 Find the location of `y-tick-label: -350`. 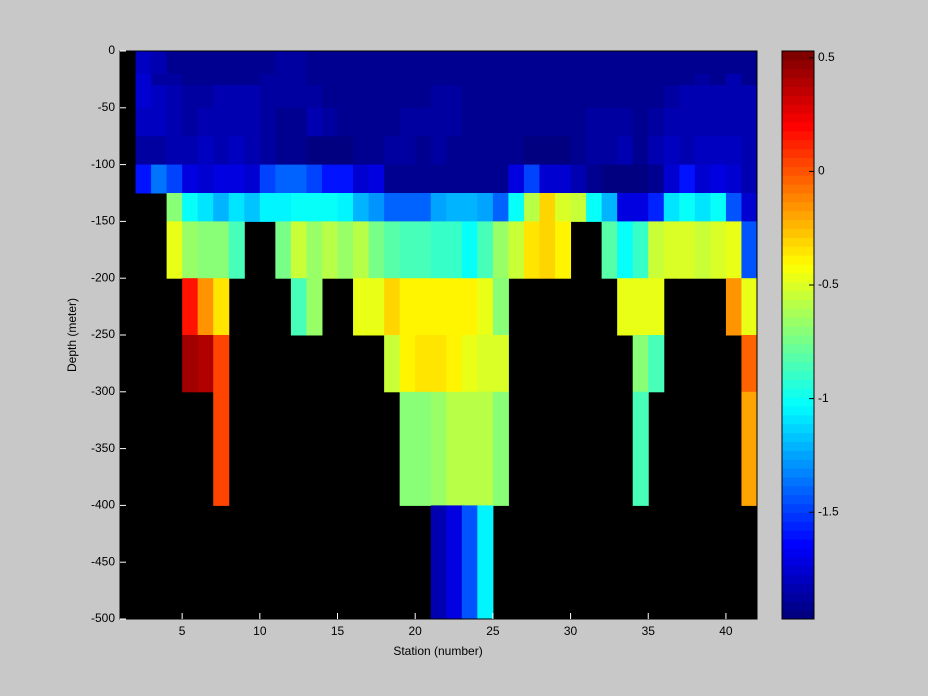

y-tick-label: -350 is located at coordinates (103, 448).